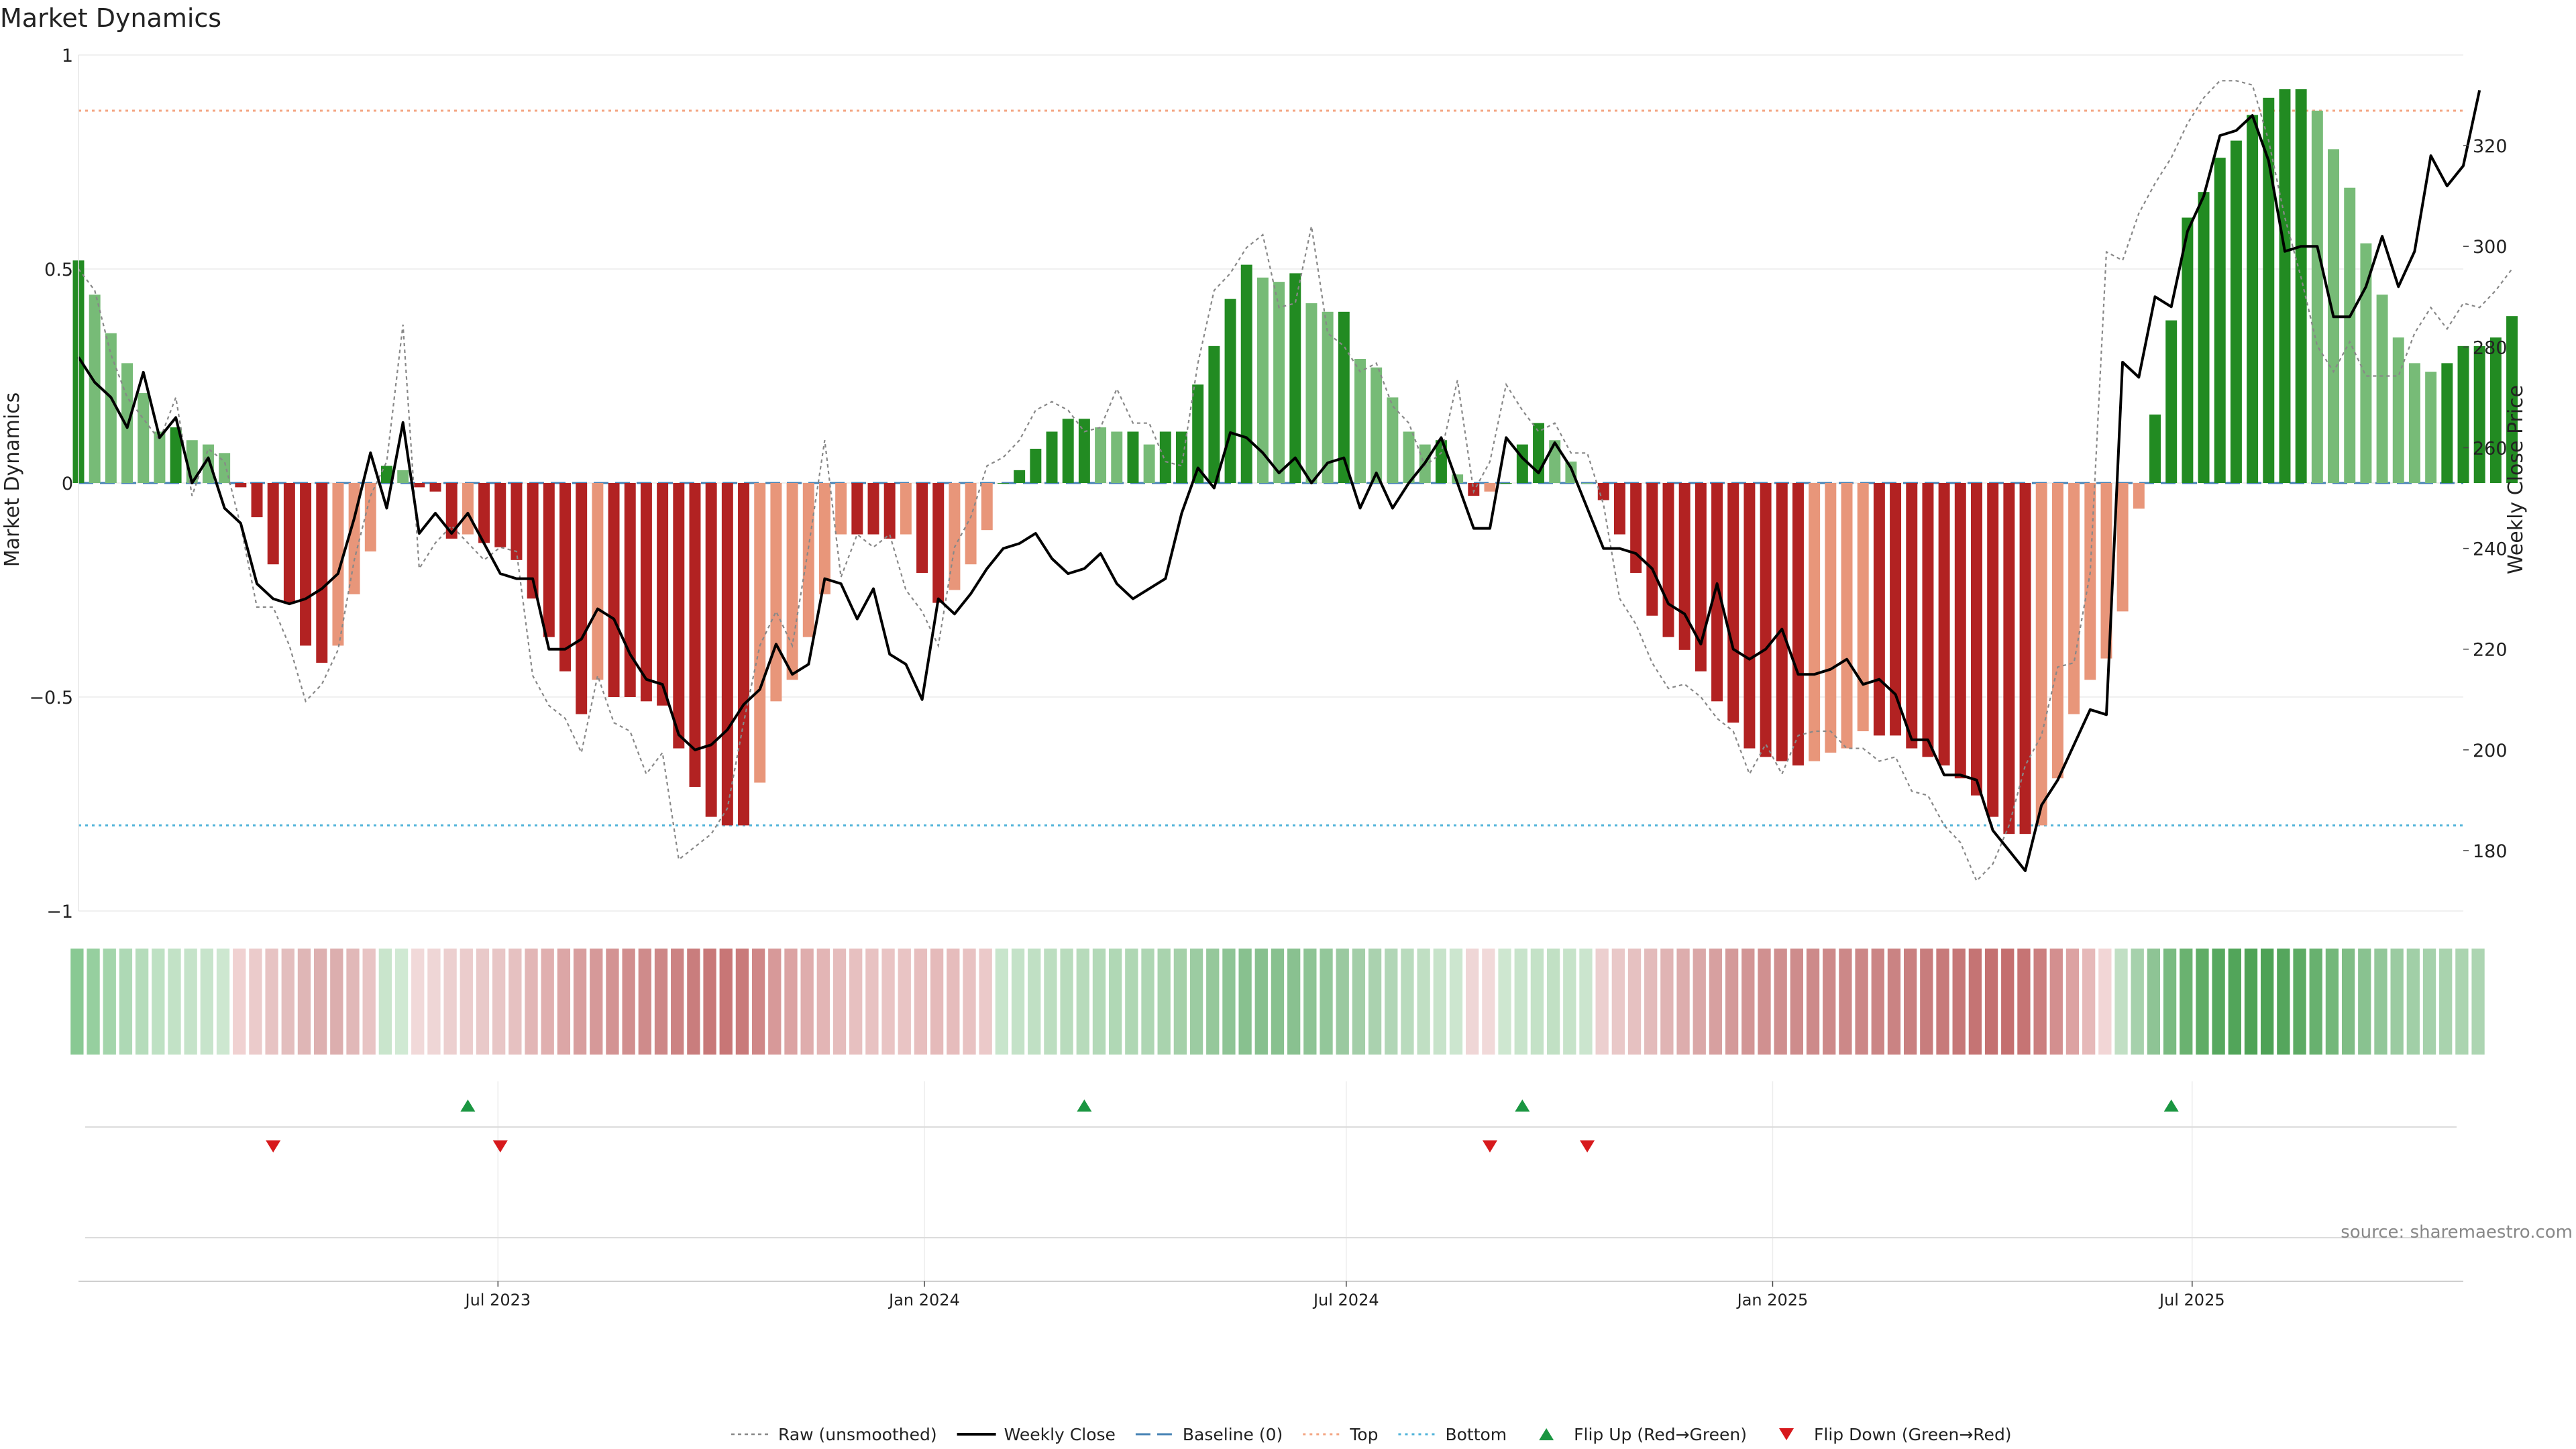 This screenshot has width=2576, height=1449. I want to click on y-tick-label-right: 240, so click(2490, 549).